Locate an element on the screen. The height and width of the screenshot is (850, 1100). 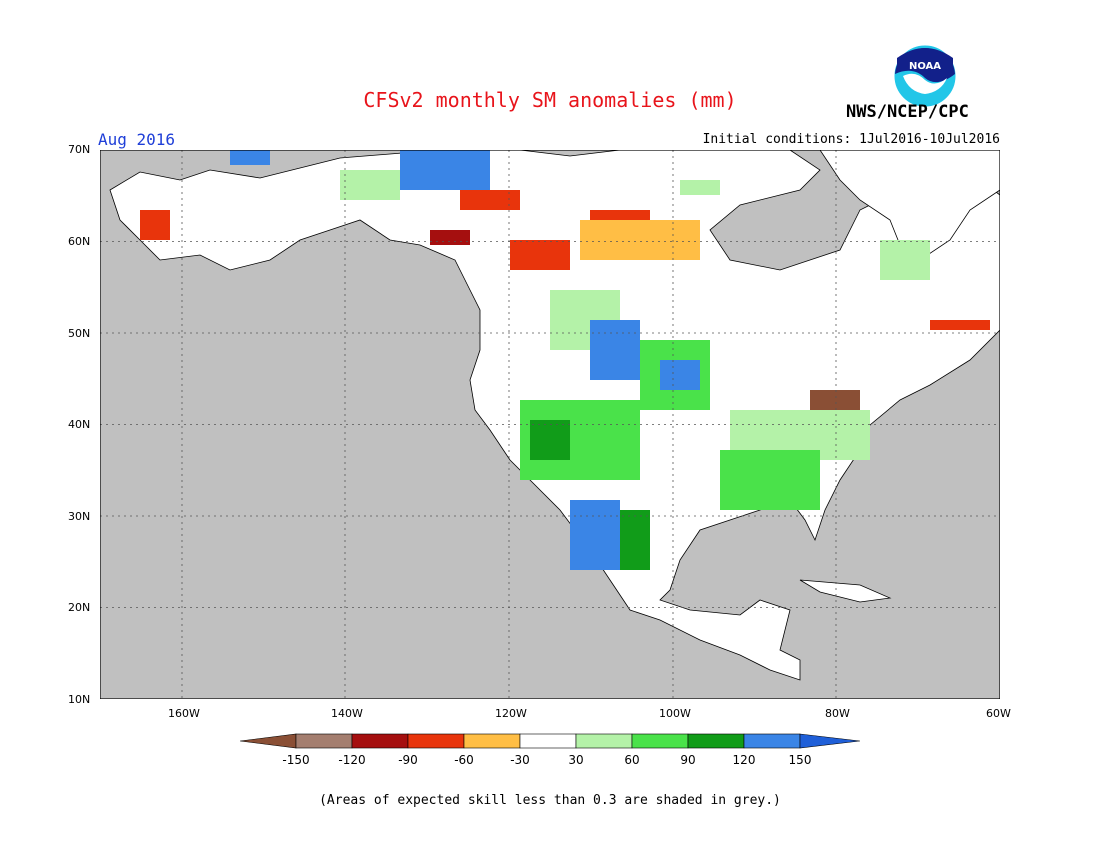
lon-label-60w: 60W is located at coordinates (998, 713).